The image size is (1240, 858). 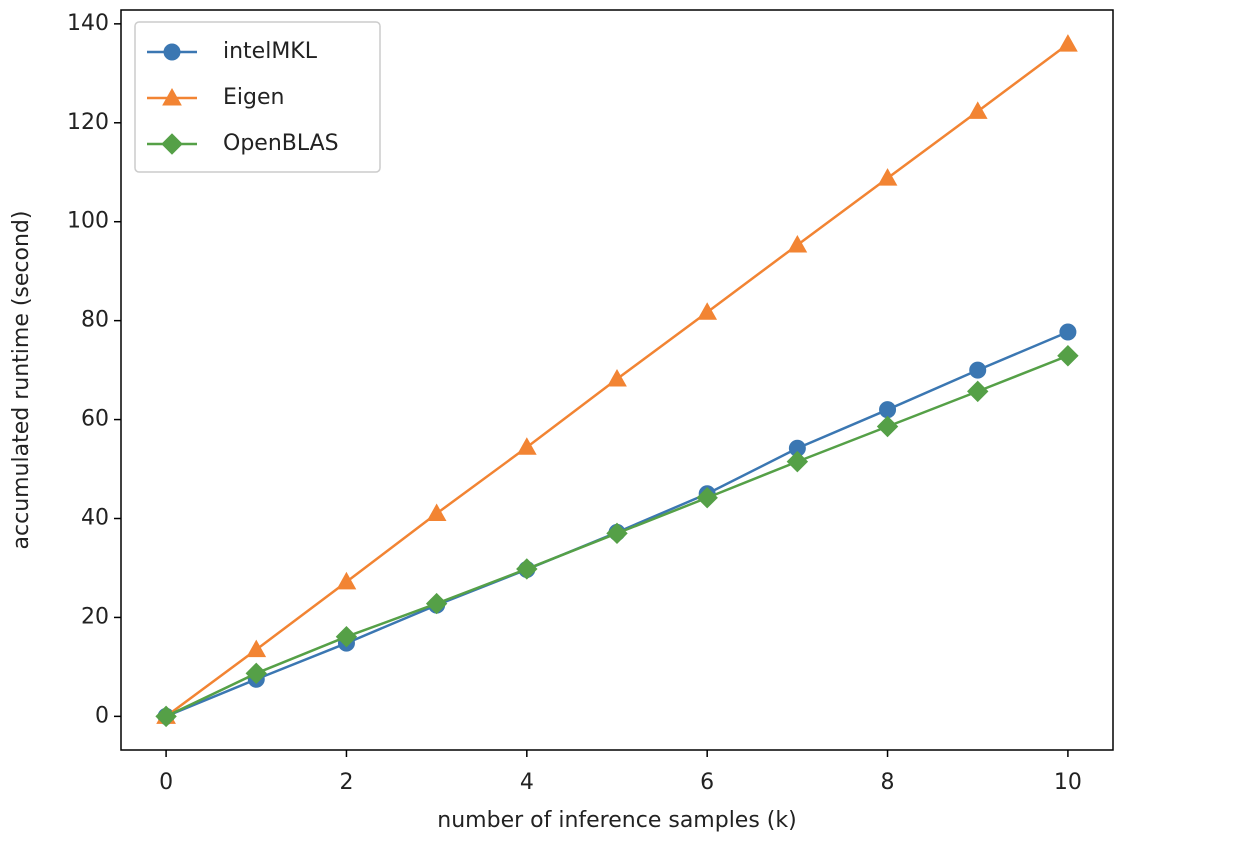 I want to click on x-tick-label: 4, so click(x=527, y=782).